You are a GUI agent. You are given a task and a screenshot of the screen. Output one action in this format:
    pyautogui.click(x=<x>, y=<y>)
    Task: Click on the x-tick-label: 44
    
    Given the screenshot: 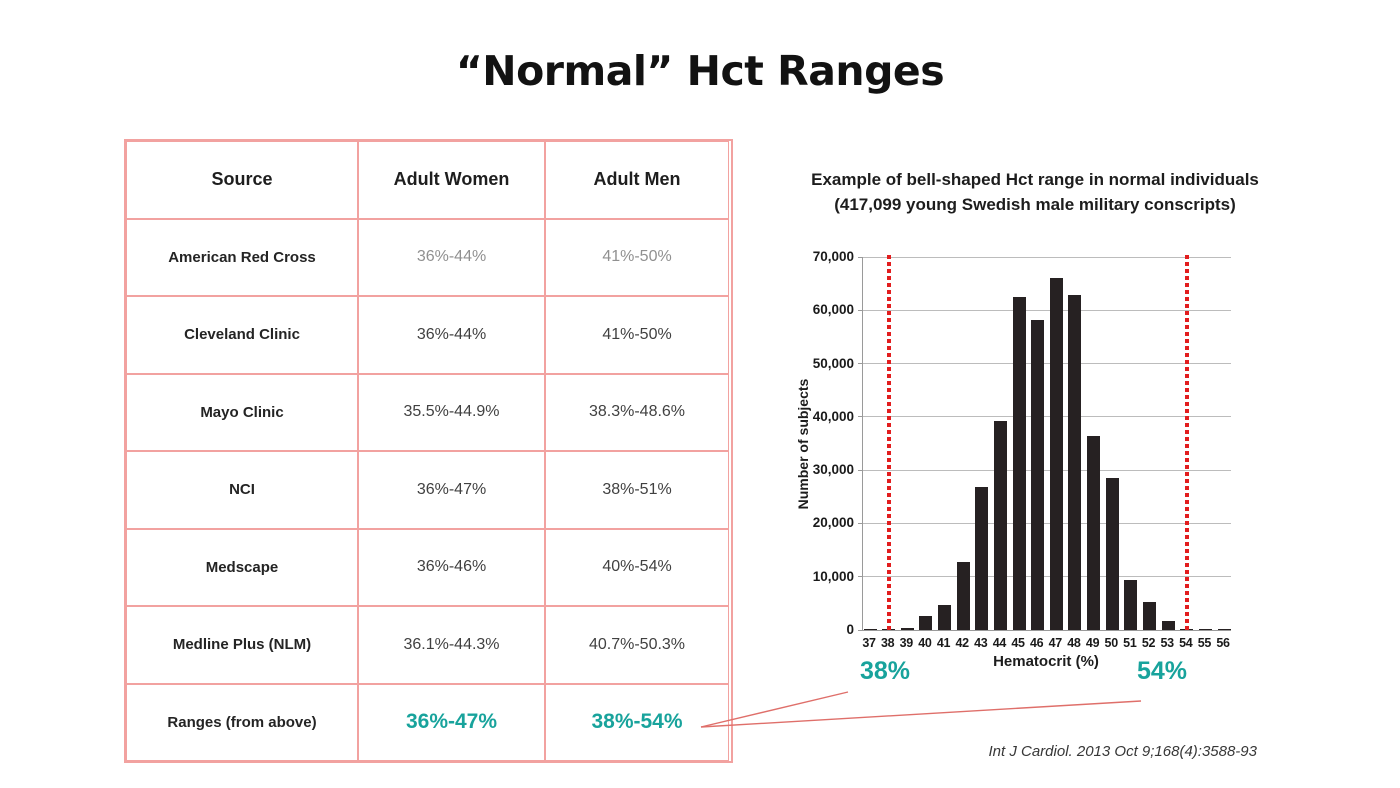 What is the action you would take?
    pyautogui.click(x=999, y=643)
    